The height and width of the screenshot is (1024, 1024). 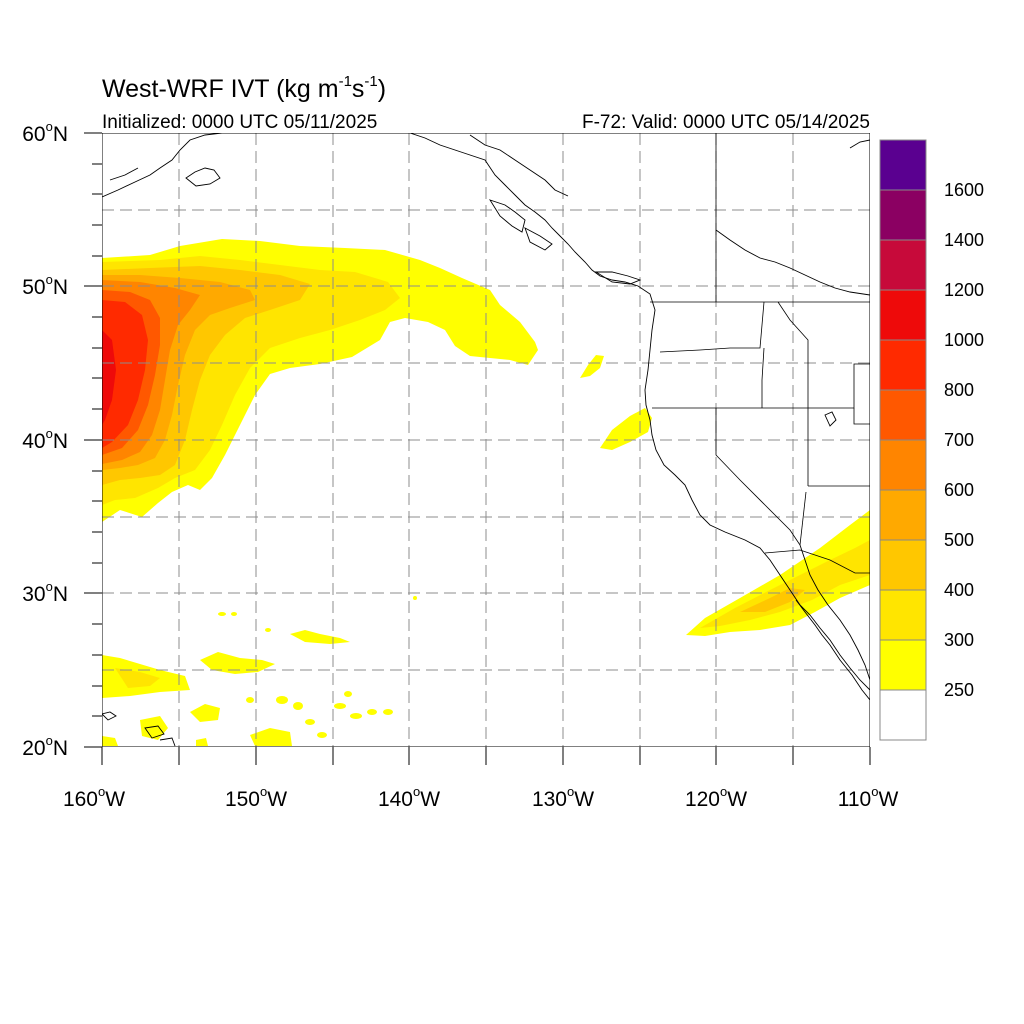 What do you see at coordinates (256, 797) in the screenshot?
I see `lon-tick-label: 150oW` at bounding box center [256, 797].